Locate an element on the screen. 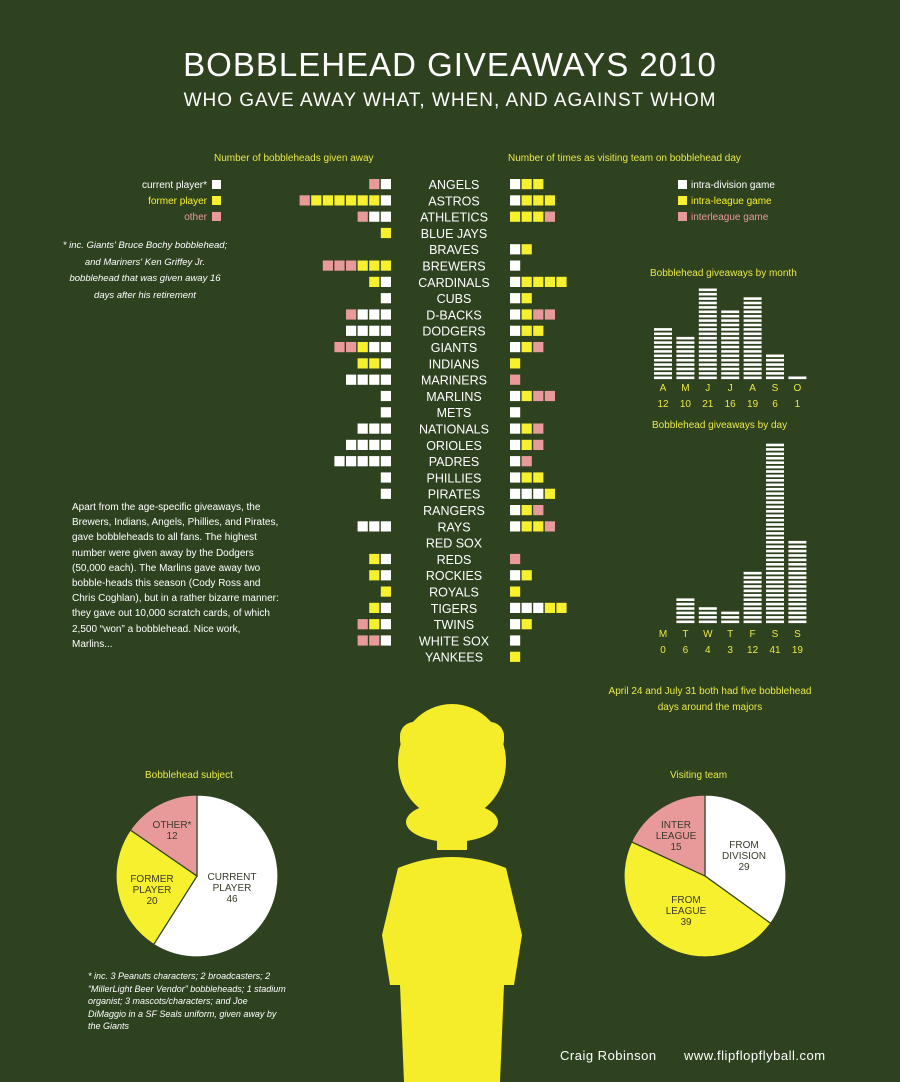  team-label: BLUE JAYS is located at coordinates (454, 234).